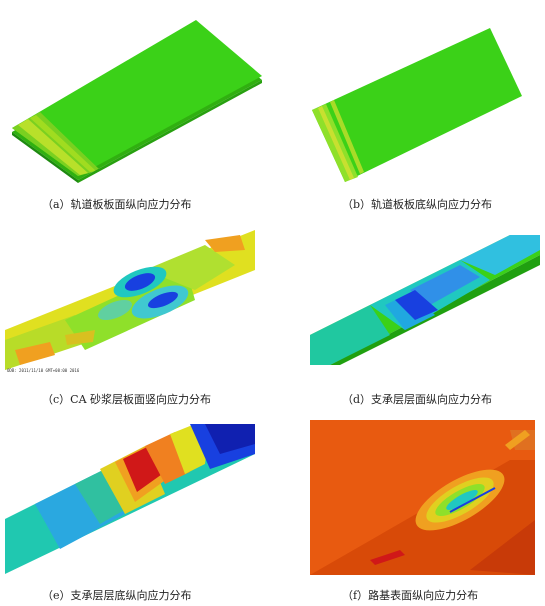  What do you see at coordinates (43, 370) in the screenshot?
I see `stamp-c: ODB: 2011/11/10 GMT+08:00 2016` at bounding box center [43, 370].